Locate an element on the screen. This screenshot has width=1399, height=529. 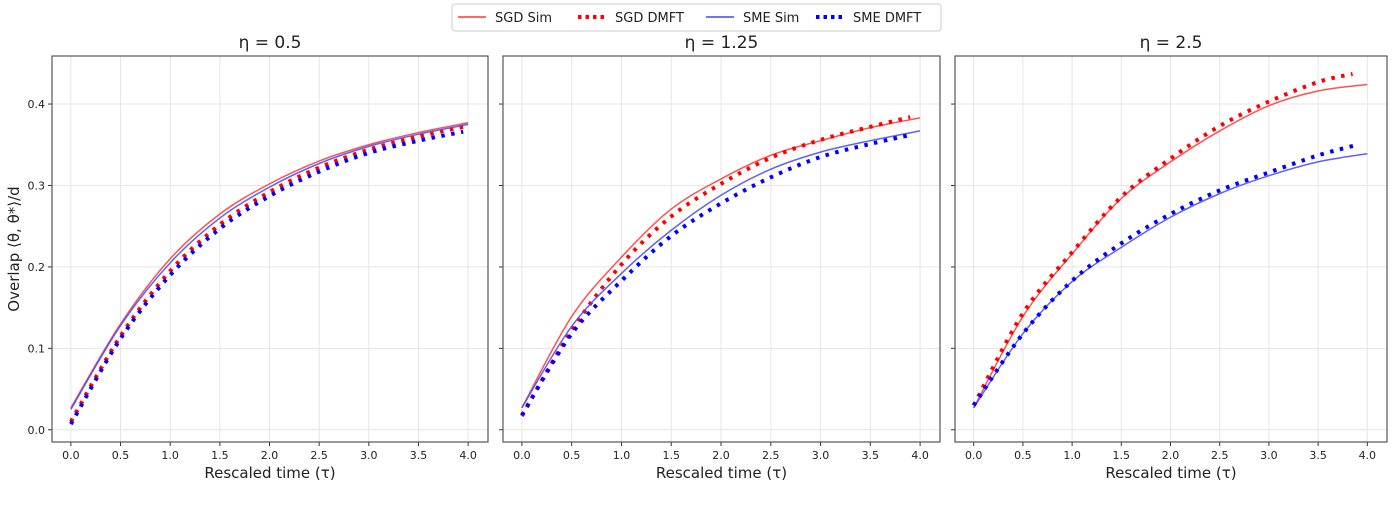
legend-item: SGD DMFT is located at coordinates (631, 18).